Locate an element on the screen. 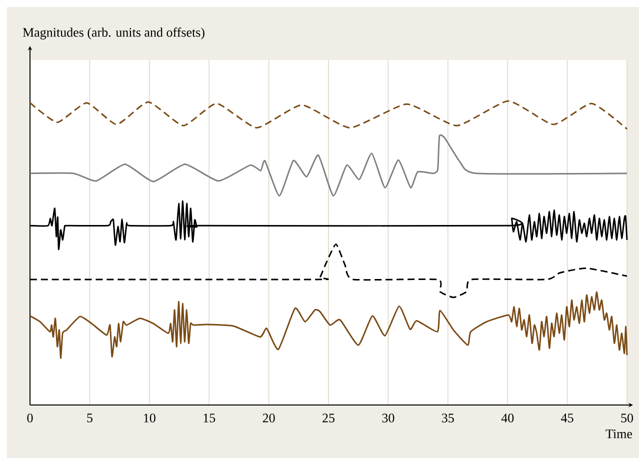 Image resolution: width=639 pixels, height=458 pixels. x-tick-label: 40 is located at coordinates (507, 418).